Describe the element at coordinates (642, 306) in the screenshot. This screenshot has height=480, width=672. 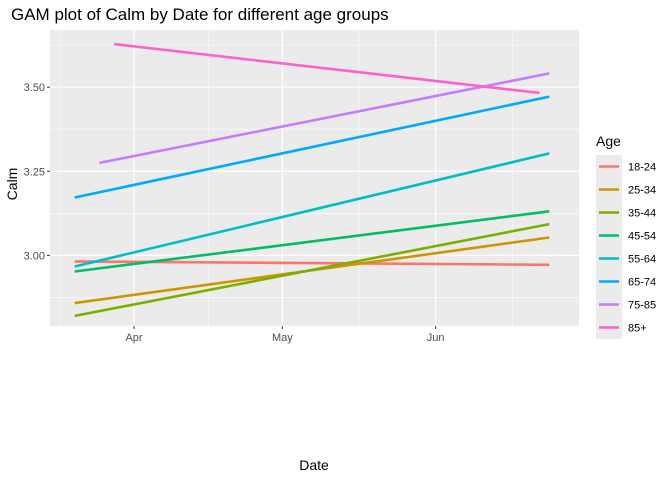
I see `legend-label: 75-85` at that location.